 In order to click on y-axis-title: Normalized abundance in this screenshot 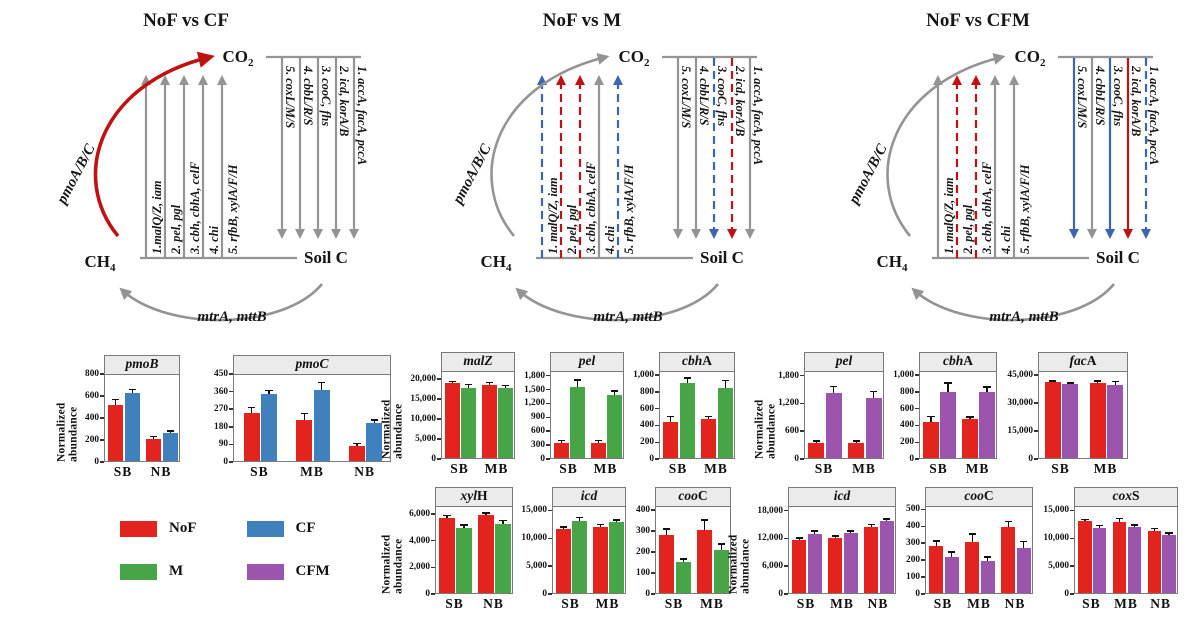, I will do `click(392, 429)`.